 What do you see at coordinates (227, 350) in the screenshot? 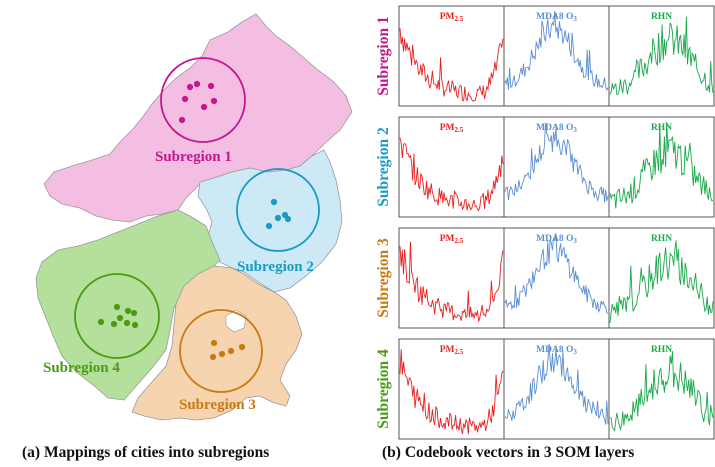
I see `subregion-3-cities` at bounding box center [227, 350].